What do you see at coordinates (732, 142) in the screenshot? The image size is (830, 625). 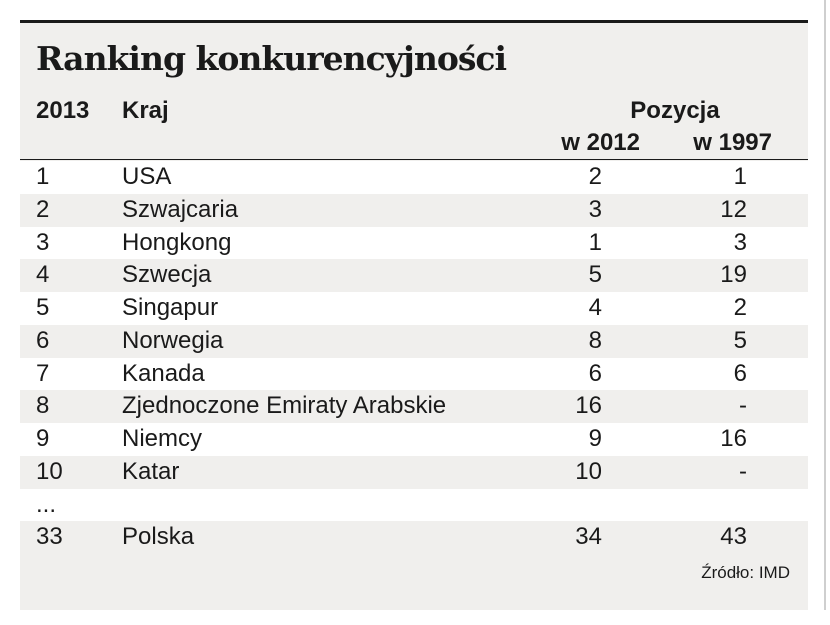 I see `header-position-1997: w 1997` at bounding box center [732, 142].